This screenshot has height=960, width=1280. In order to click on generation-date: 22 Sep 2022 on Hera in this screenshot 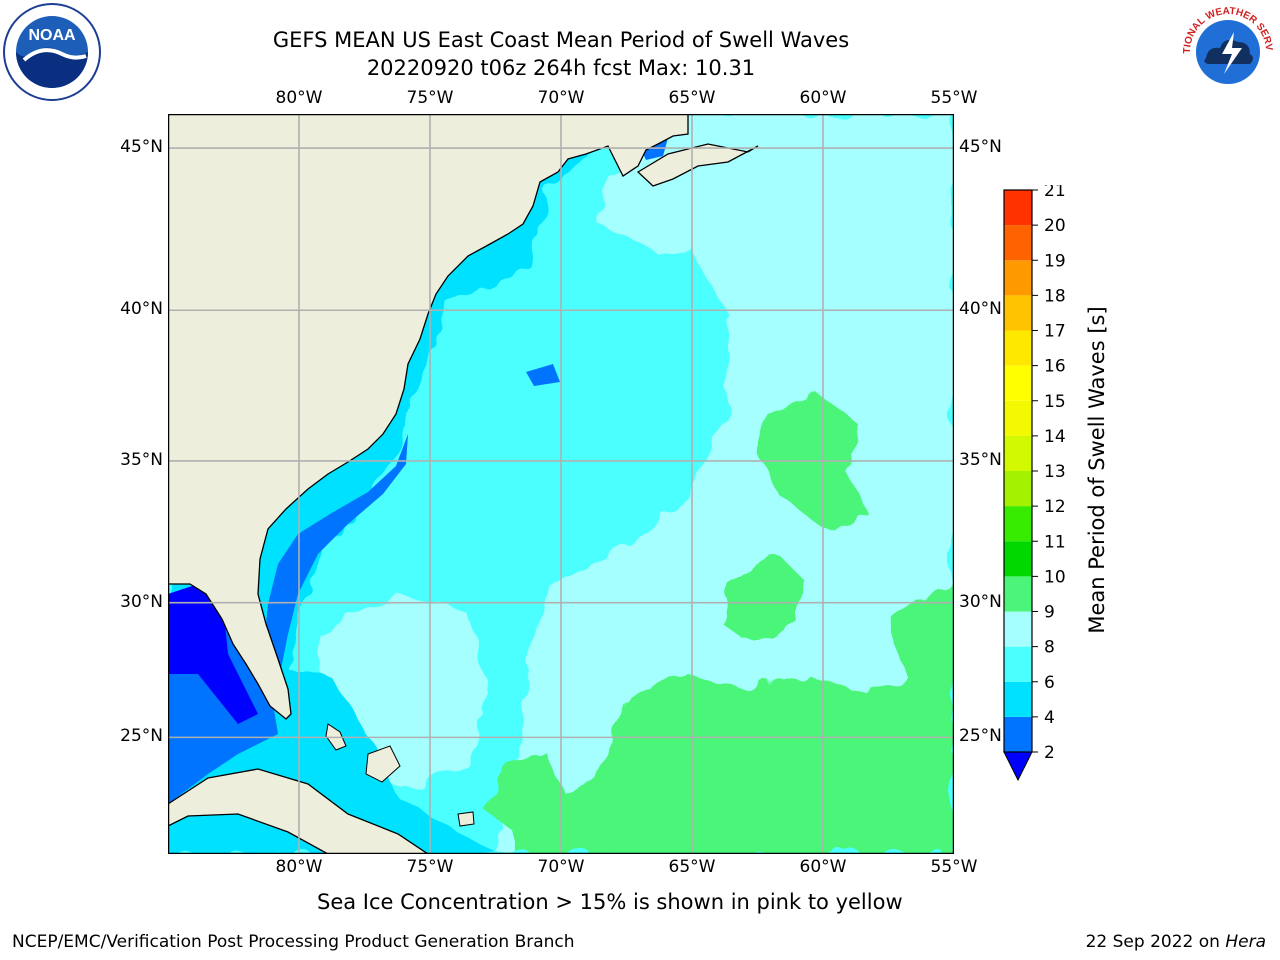, I will do `click(1176, 942)`.